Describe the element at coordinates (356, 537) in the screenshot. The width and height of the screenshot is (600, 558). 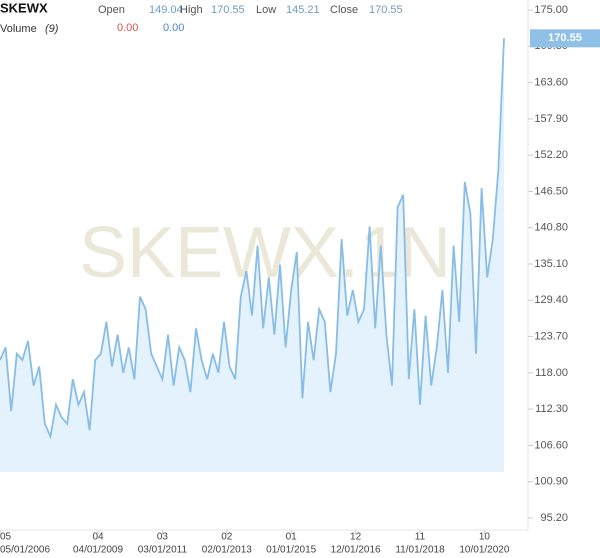
I see `x-tick-month: 12` at that location.